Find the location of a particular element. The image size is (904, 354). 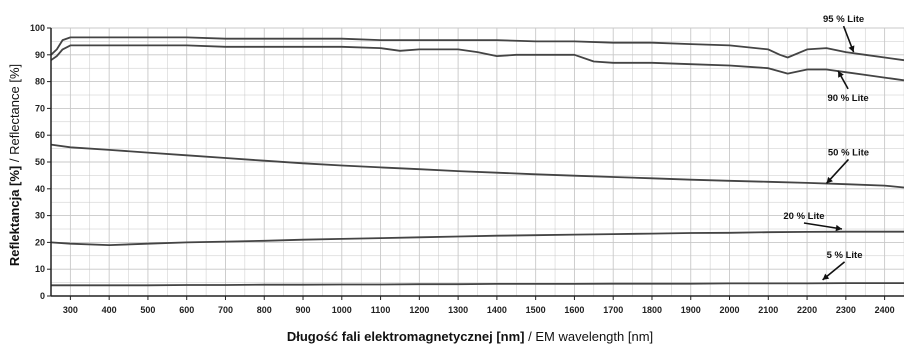

y-tick-label: 30 is located at coordinates (40, 216).